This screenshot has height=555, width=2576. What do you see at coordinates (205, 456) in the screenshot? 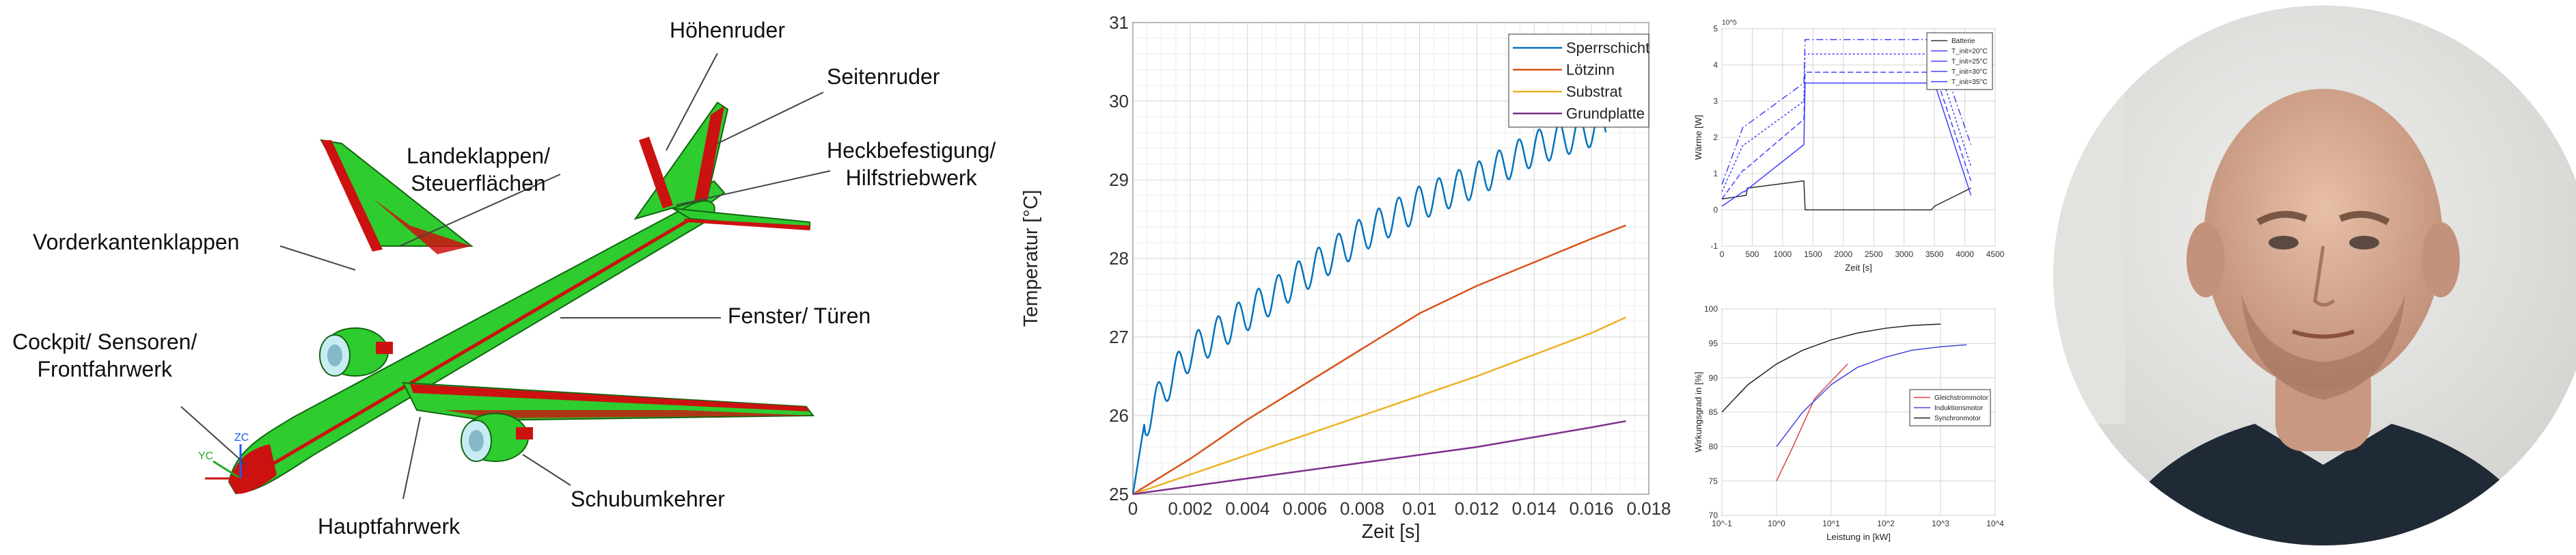
I see `yc-axis-label: YC` at bounding box center [205, 456].